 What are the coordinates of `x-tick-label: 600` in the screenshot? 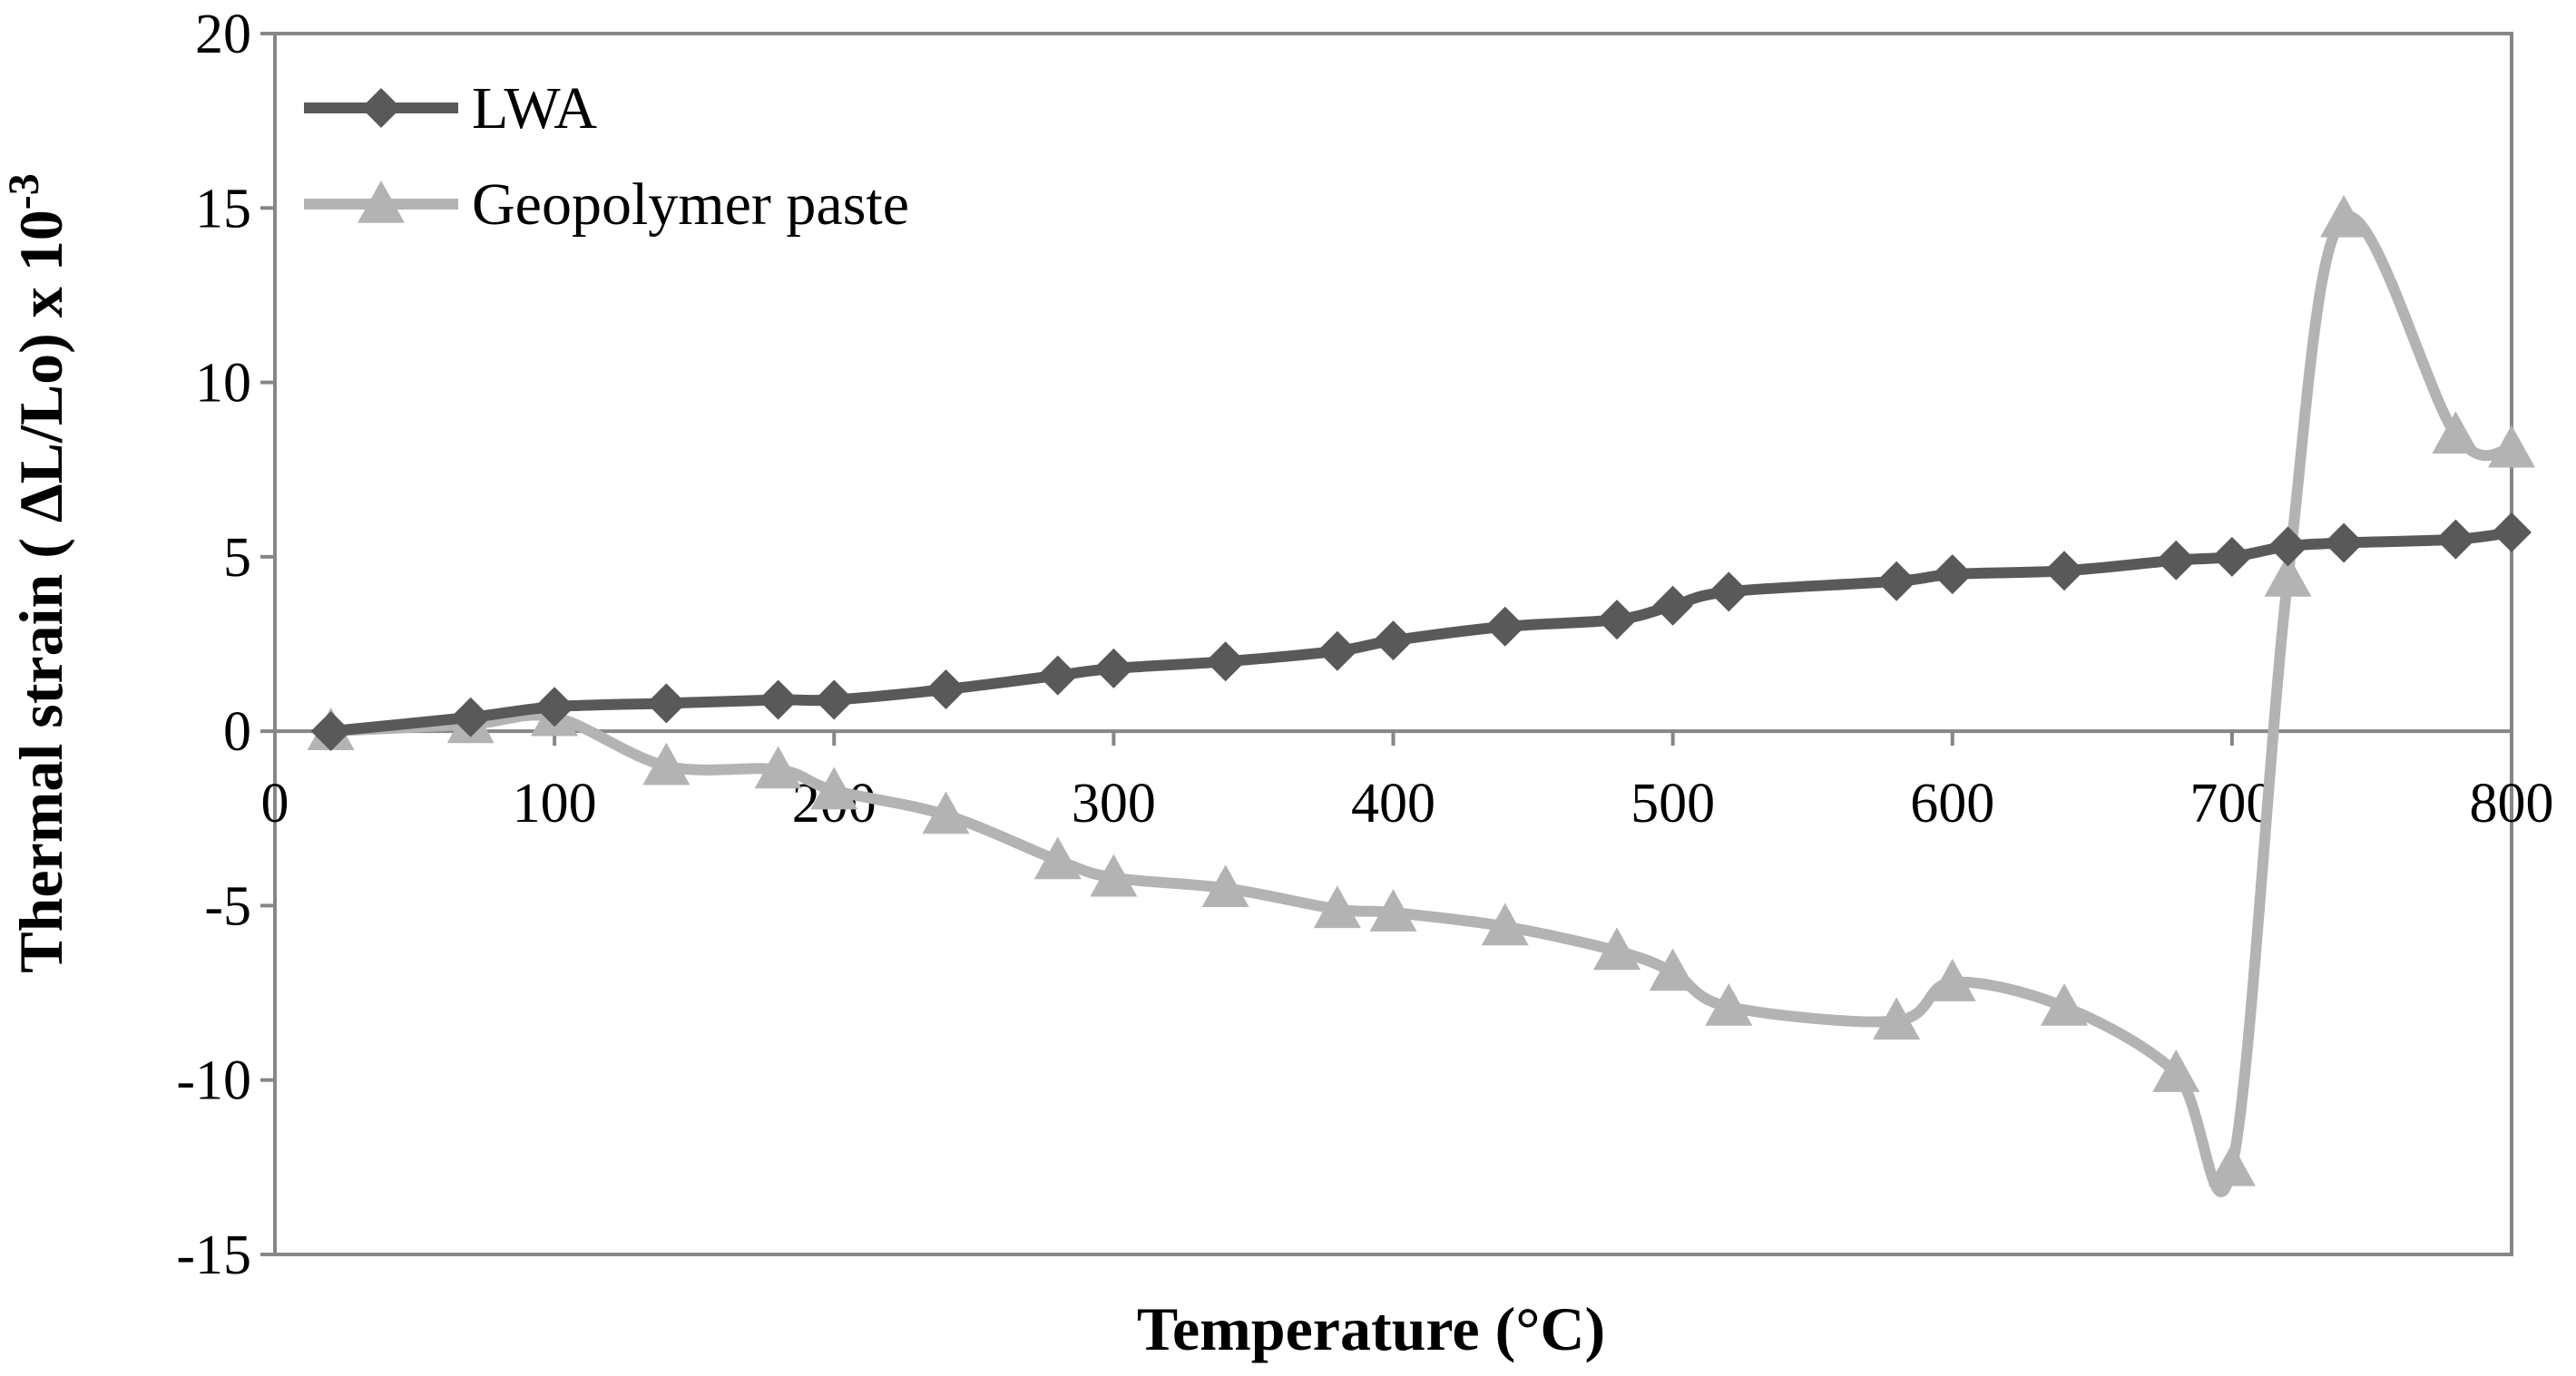 It's located at (1952, 803).